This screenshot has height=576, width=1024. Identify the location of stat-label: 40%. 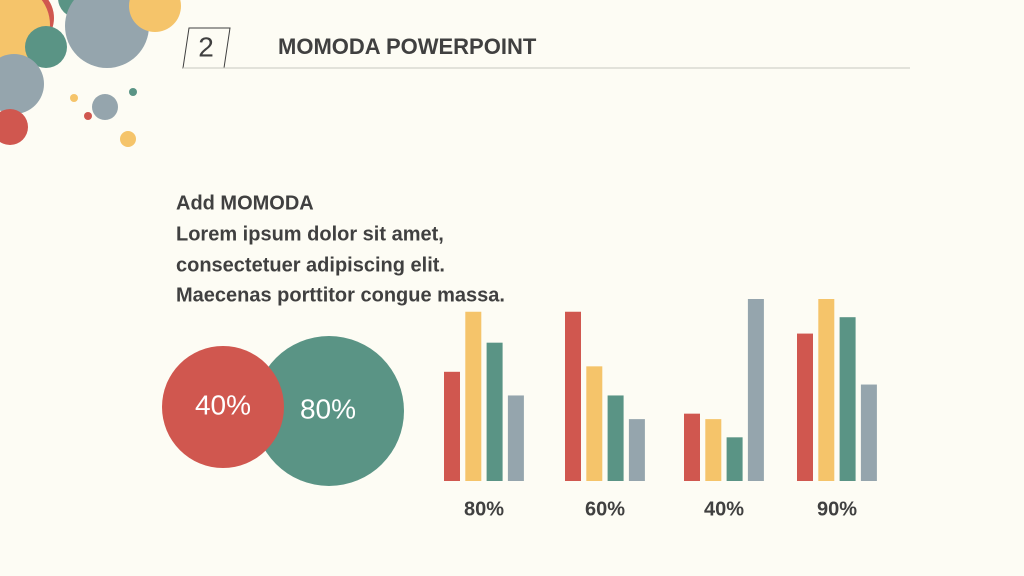
(223, 404).